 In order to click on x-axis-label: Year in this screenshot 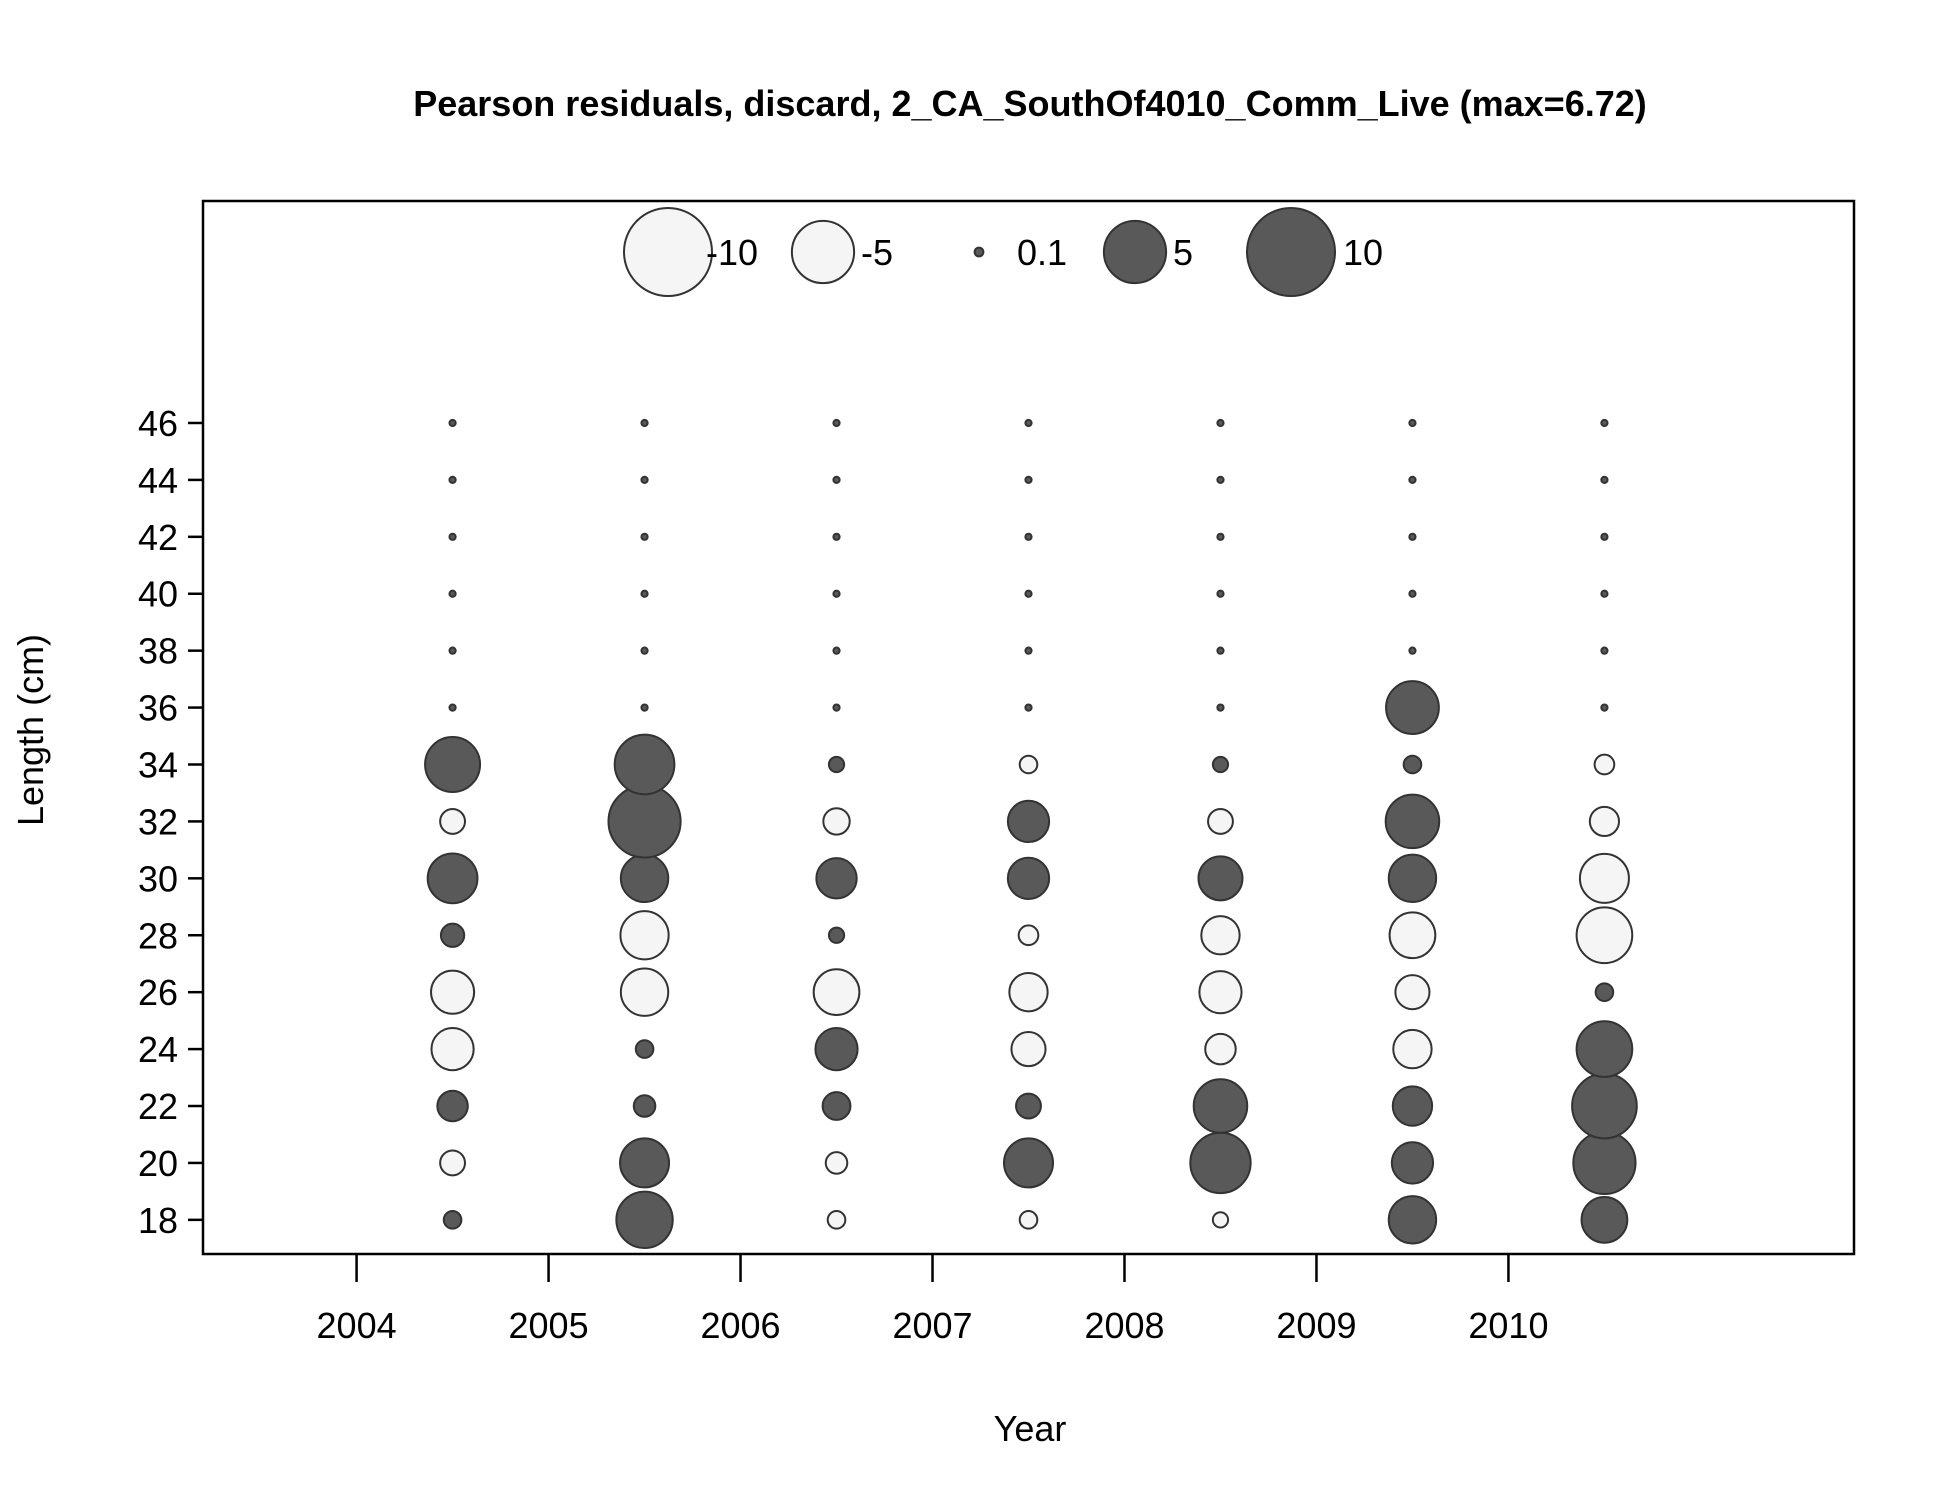, I will do `click(1030, 1428)`.